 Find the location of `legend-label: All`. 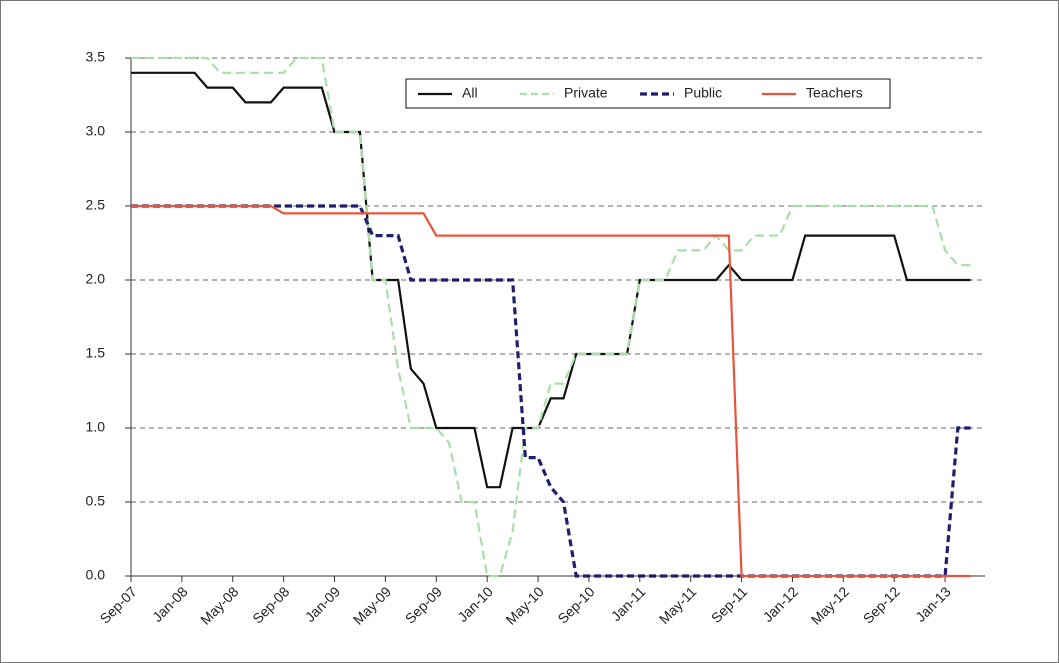

legend-label: All is located at coordinates (470, 93).